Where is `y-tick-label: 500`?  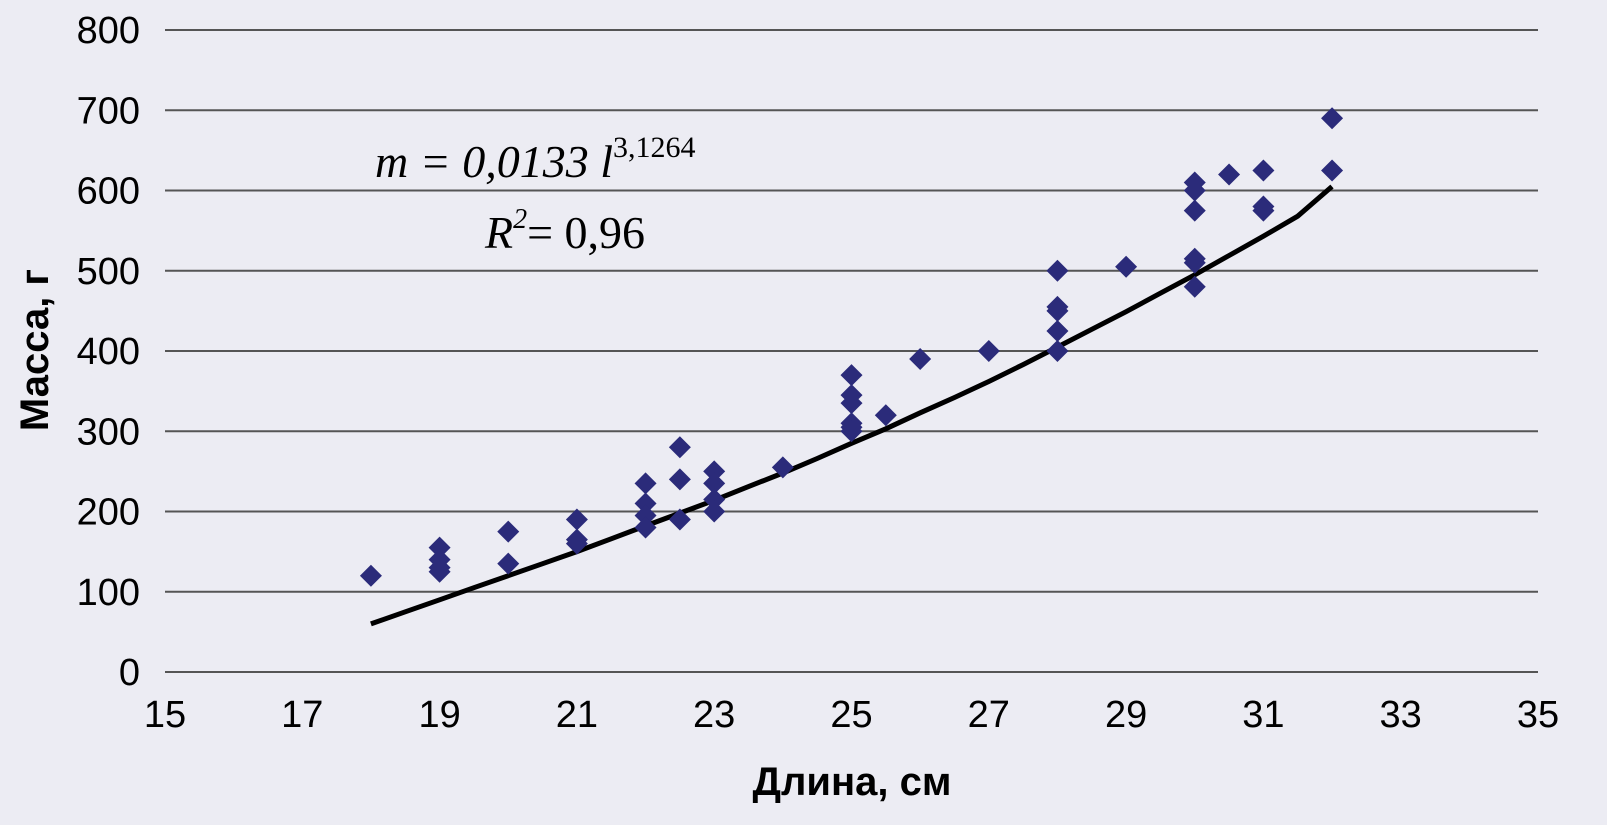 y-tick-label: 500 is located at coordinates (108, 272).